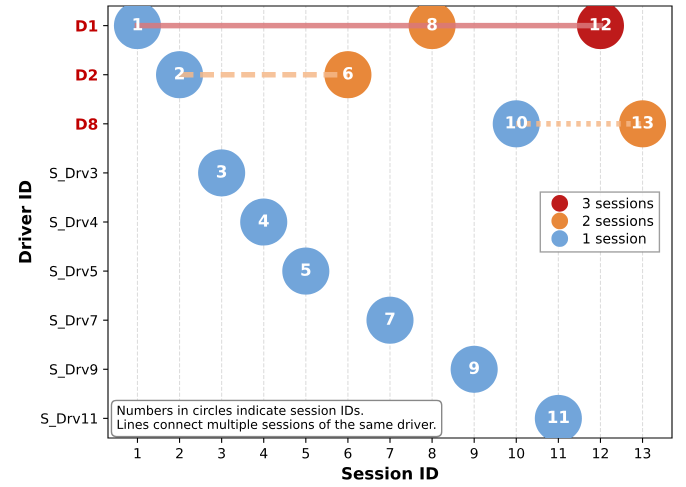  I want to click on data-label: 7, so click(389, 318).